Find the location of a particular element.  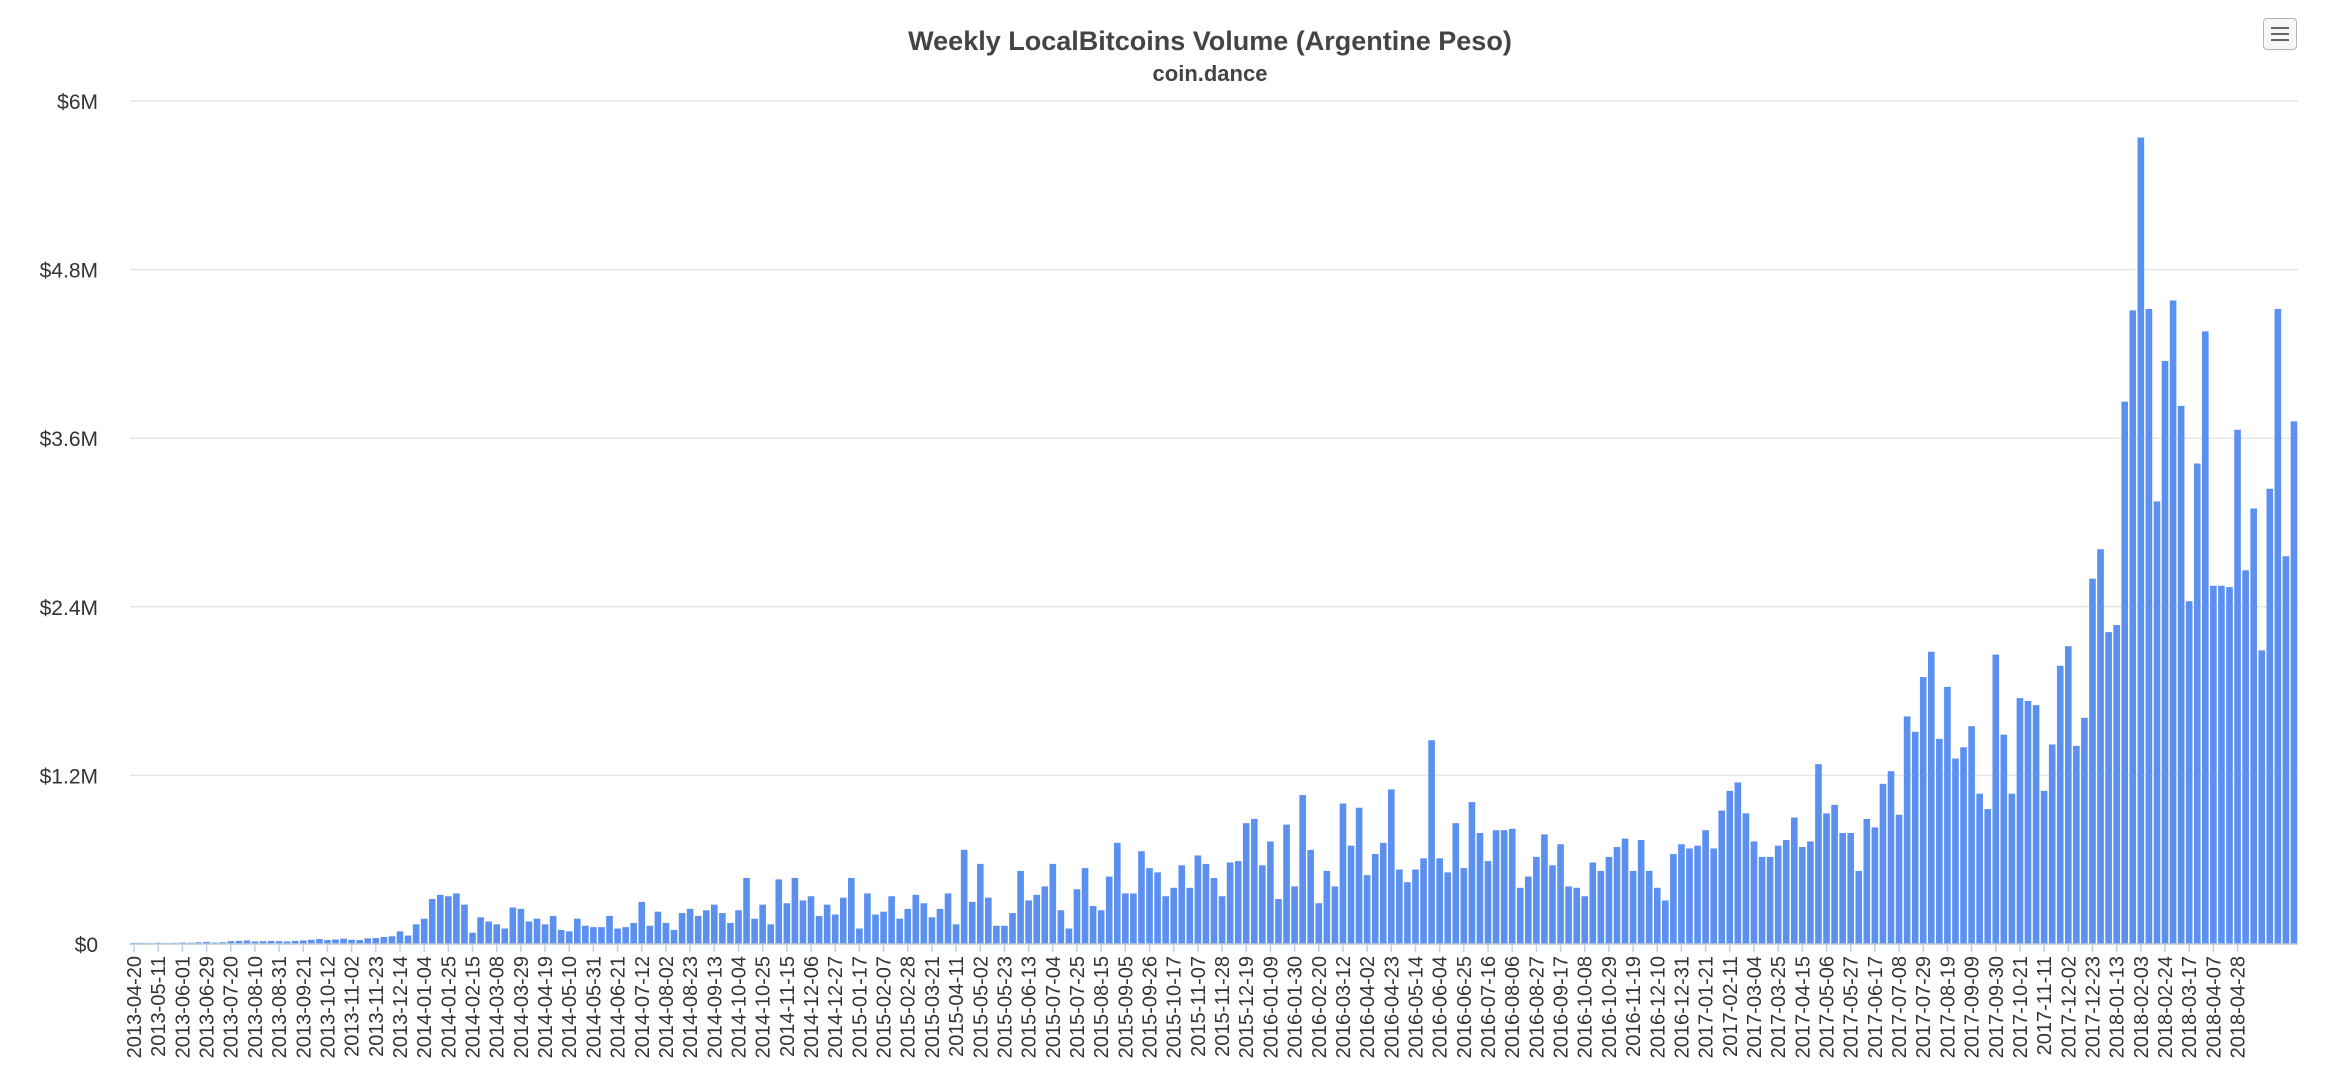

x-tick-label: 2013-10-12 is located at coordinates (329, 1007).